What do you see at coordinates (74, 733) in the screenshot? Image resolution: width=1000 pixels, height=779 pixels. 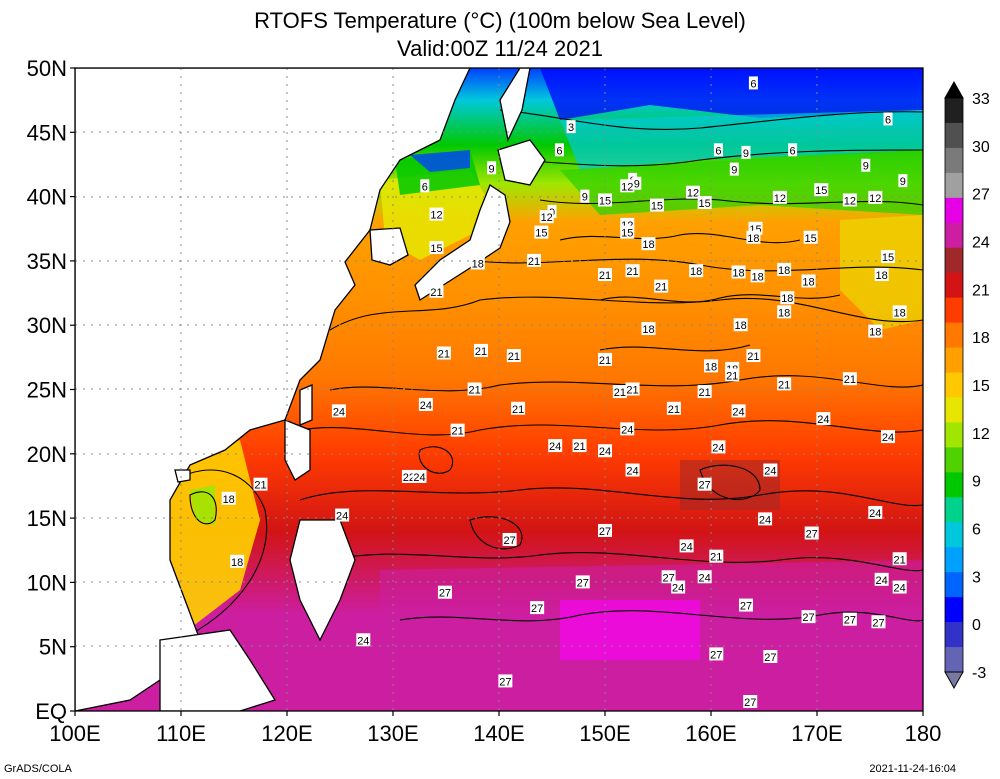 I see `lon-tick-label: 100E` at bounding box center [74, 733].